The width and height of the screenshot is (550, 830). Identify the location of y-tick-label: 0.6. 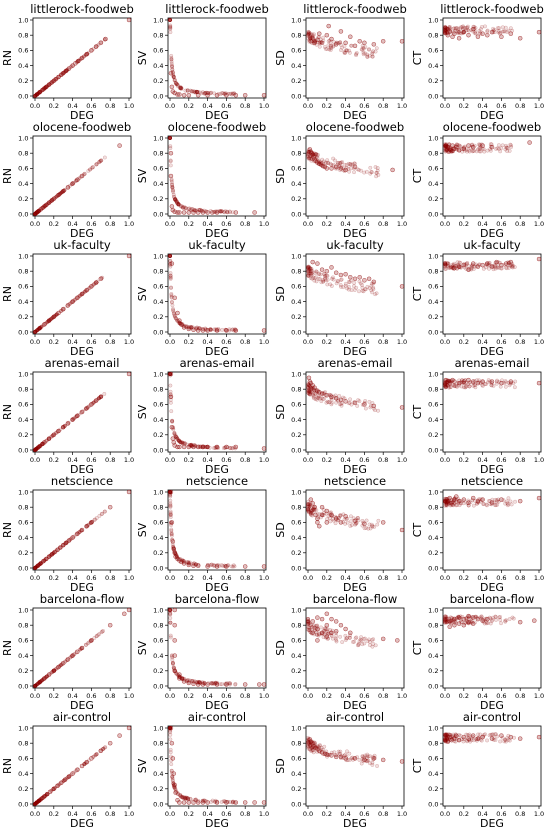
(296, 523).